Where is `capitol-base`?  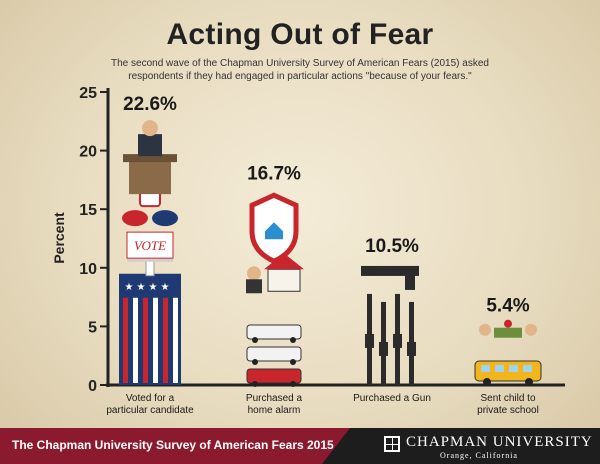
capitol-base is located at coordinates (150, 258).